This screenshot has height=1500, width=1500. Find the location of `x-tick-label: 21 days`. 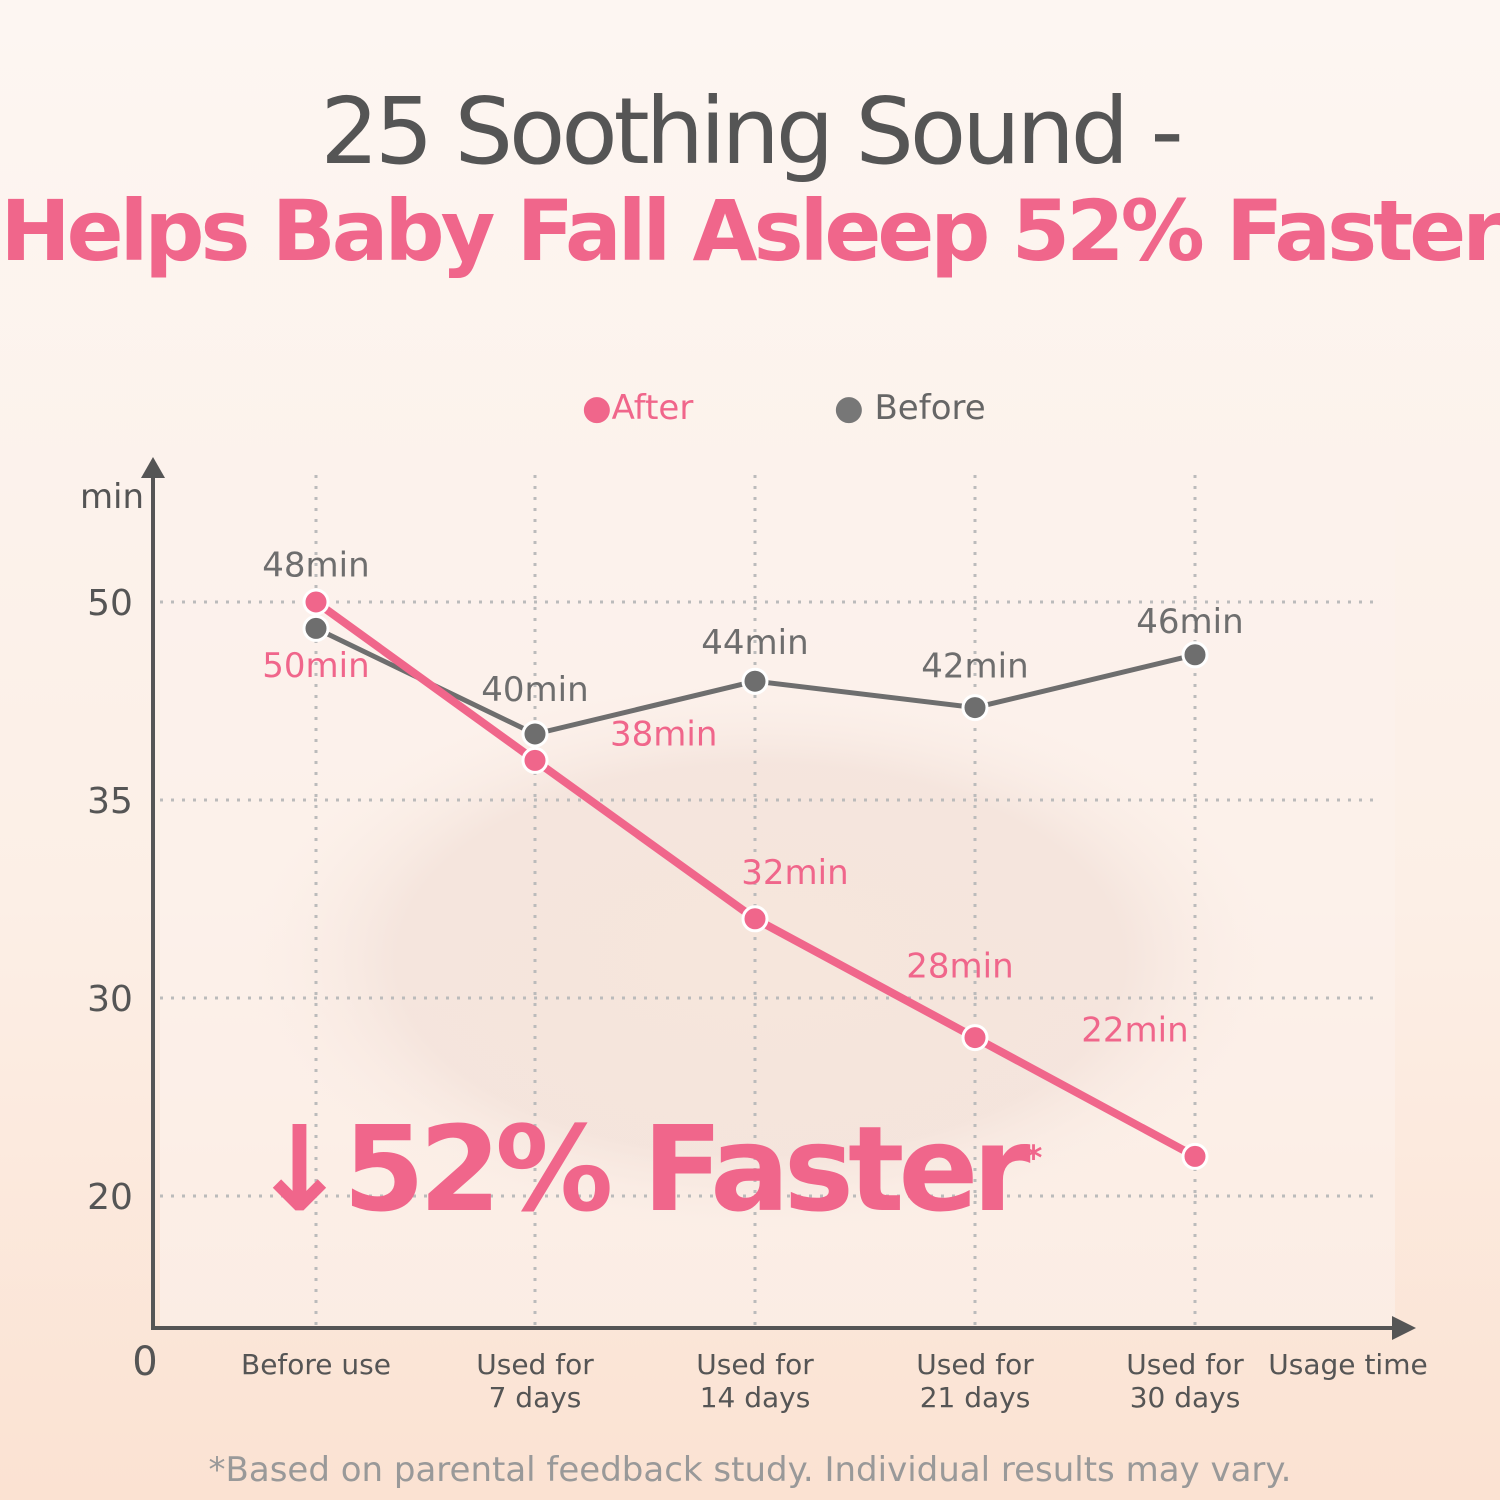

x-tick-label: 21 days is located at coordinates (975, 1397).